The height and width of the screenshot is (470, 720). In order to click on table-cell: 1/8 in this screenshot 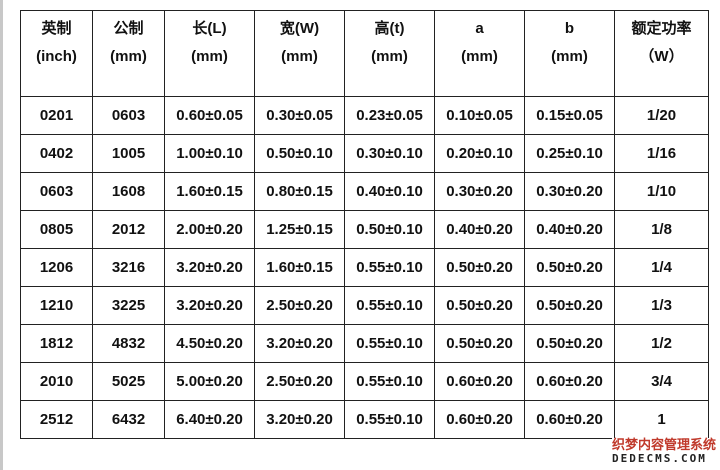, I will do `click(661, 229)`.